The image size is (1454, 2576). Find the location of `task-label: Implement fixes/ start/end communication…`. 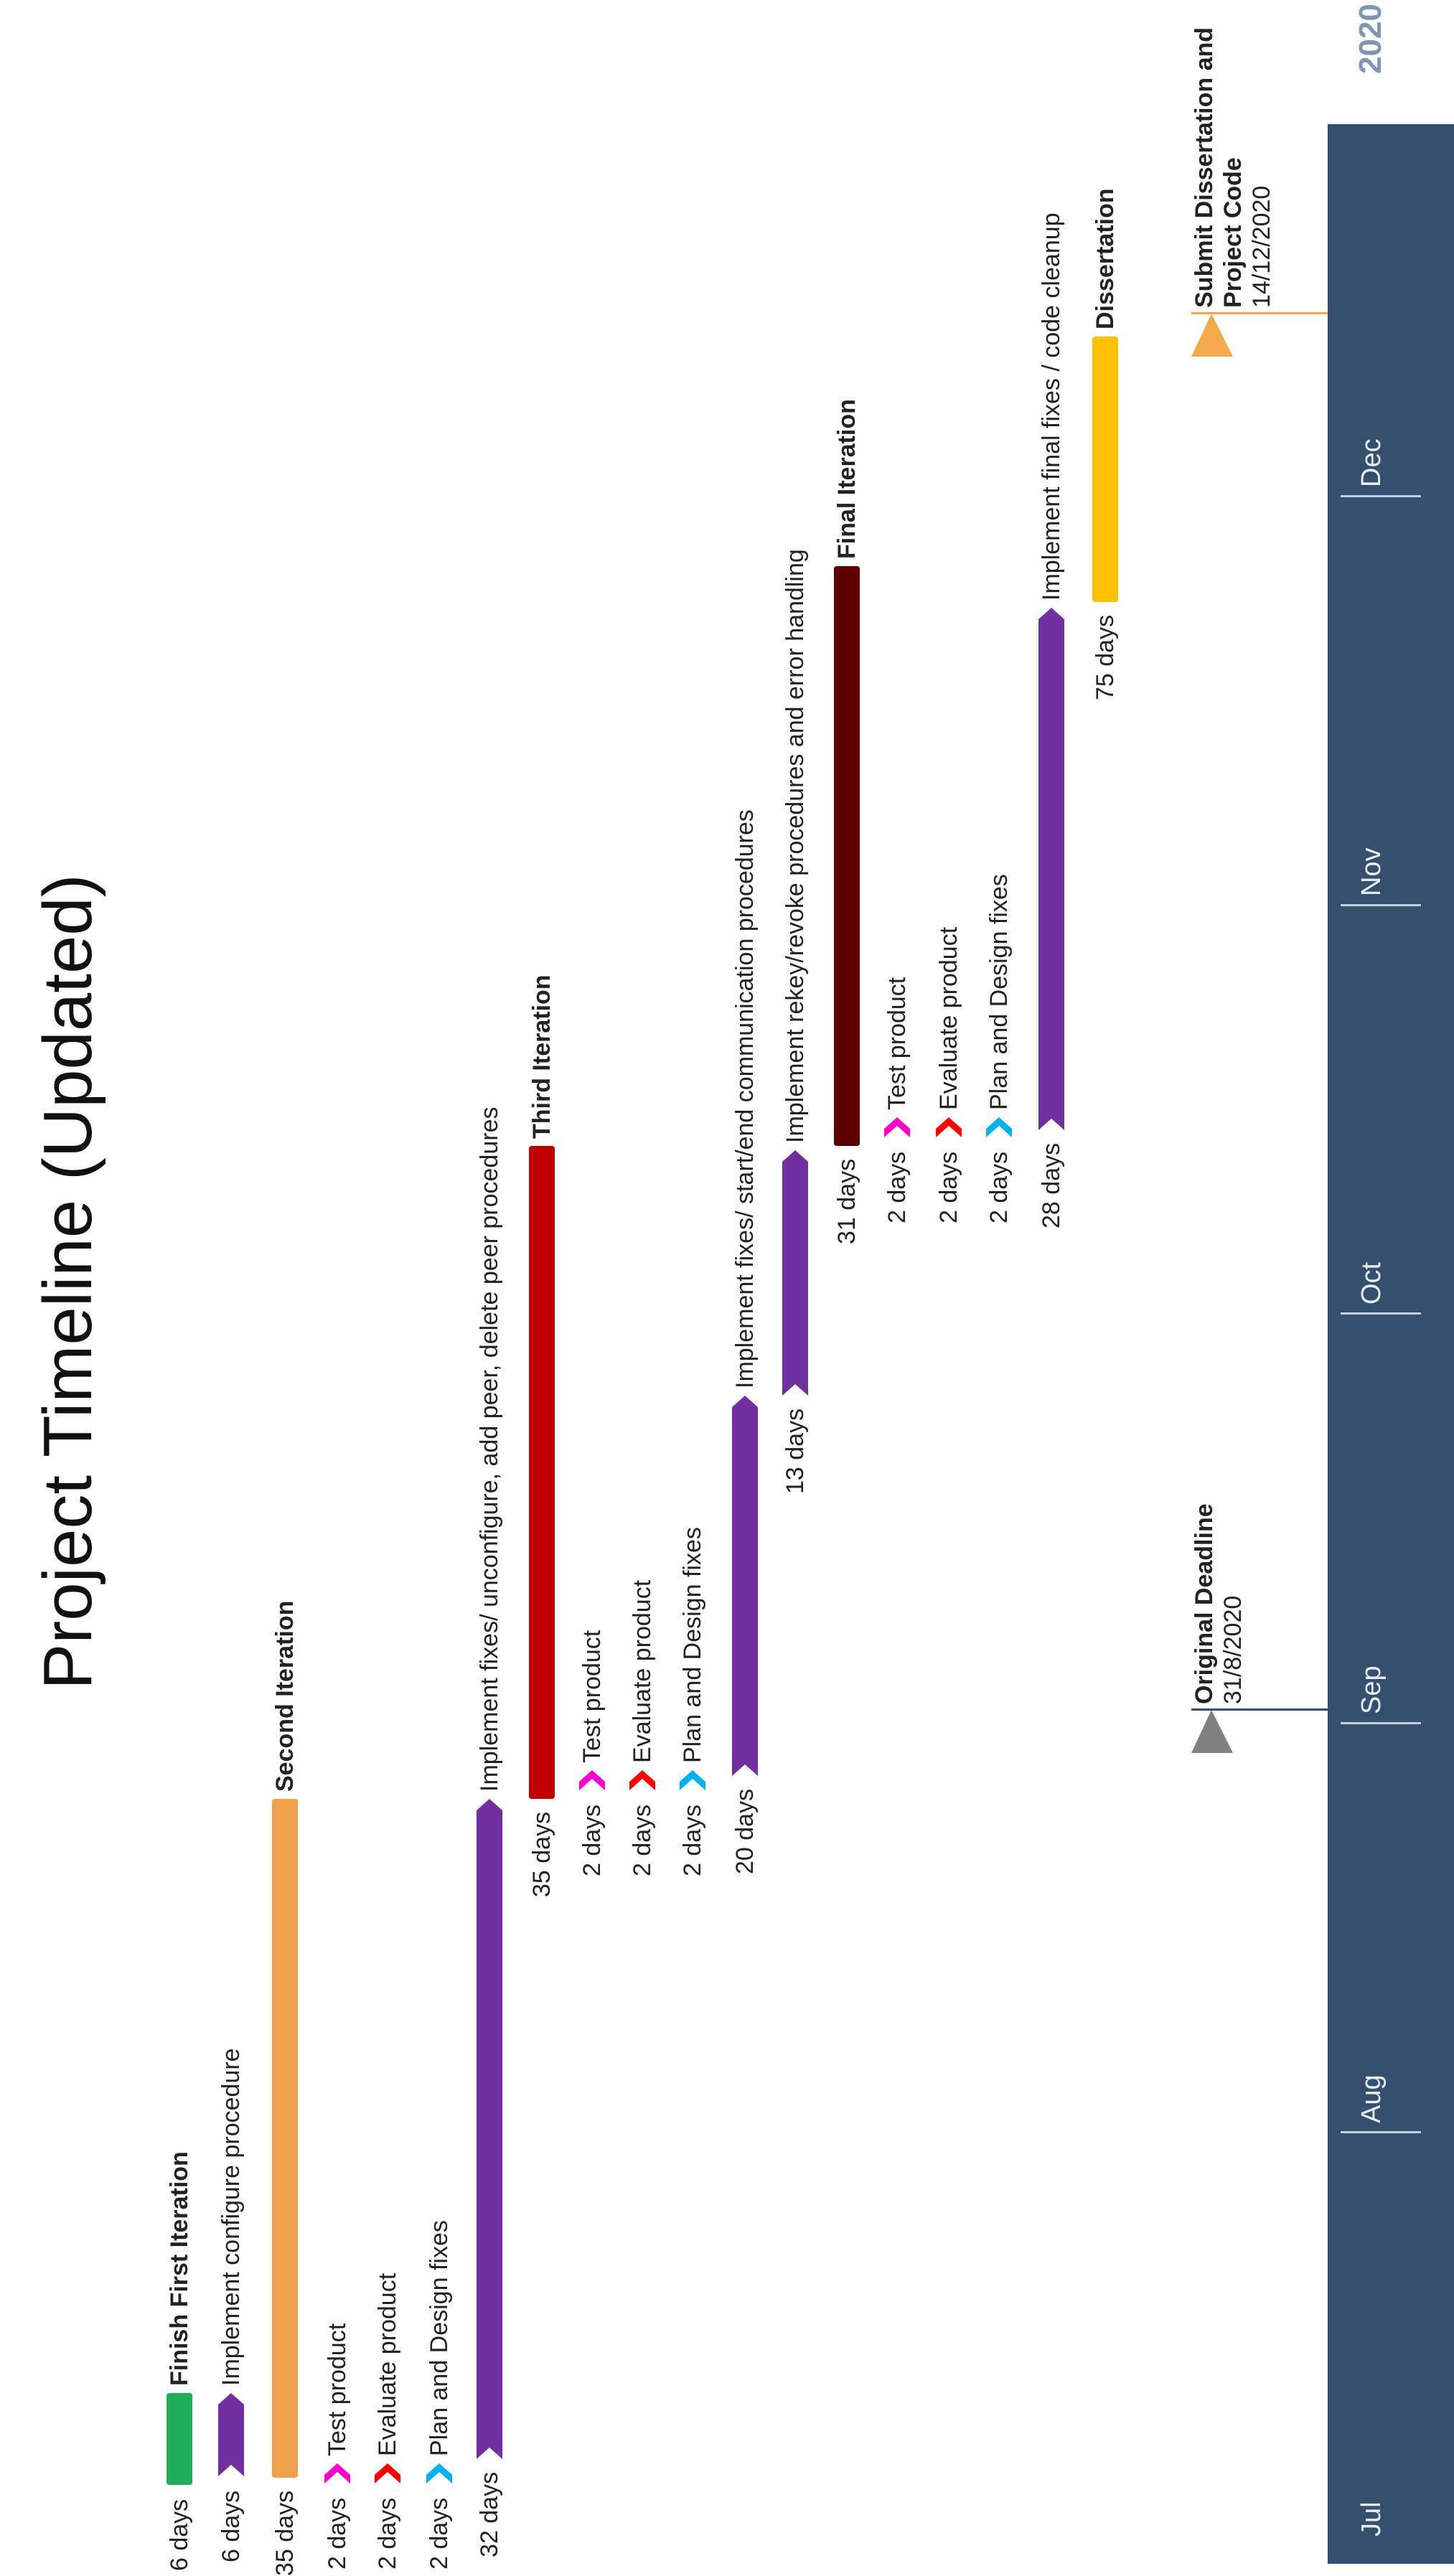

task-label: Implement fixes/ start/end communication… is located at coordinates (745, 1098).